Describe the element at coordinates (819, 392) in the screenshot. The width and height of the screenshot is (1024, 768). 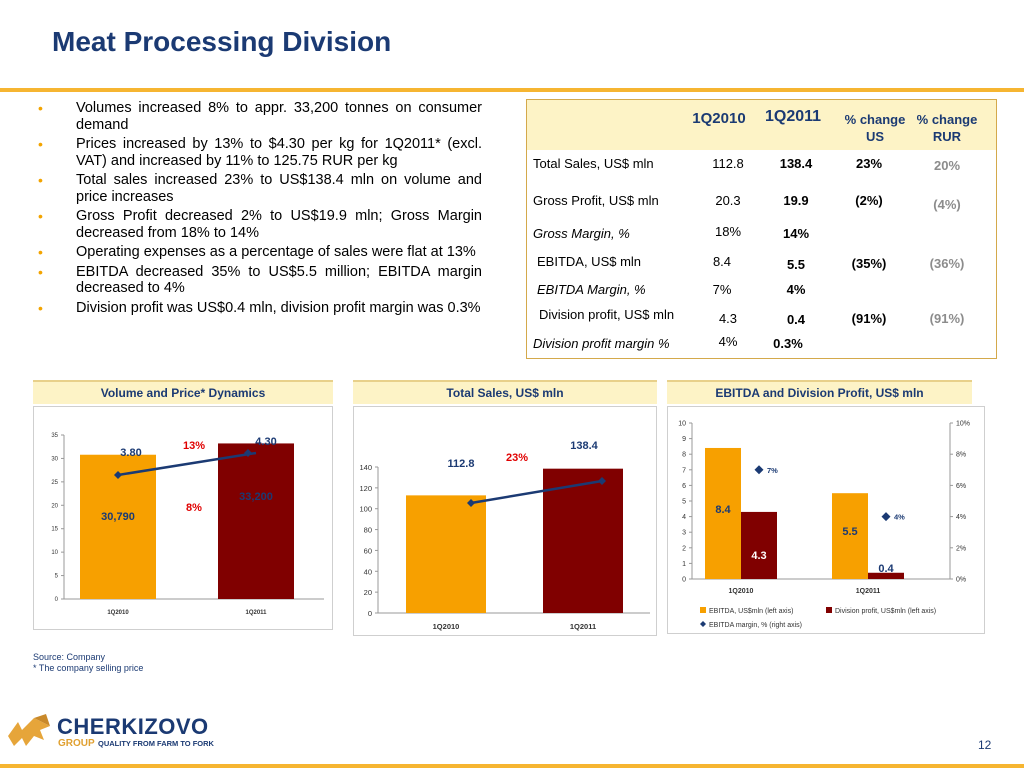
I see `chart-title-ebitda: EBITDA and Division Profit, US$ mln` at that location.